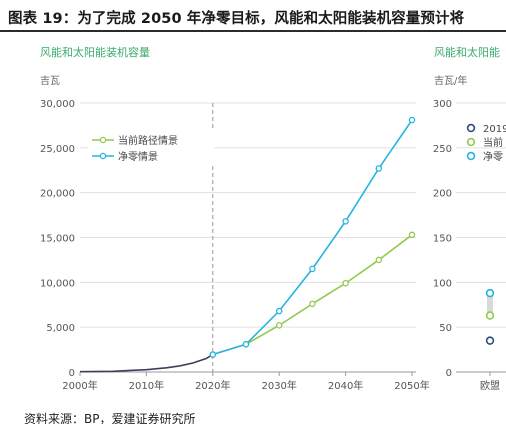  I want to click on chart2-legend-label: 净零, so click(493, 156).